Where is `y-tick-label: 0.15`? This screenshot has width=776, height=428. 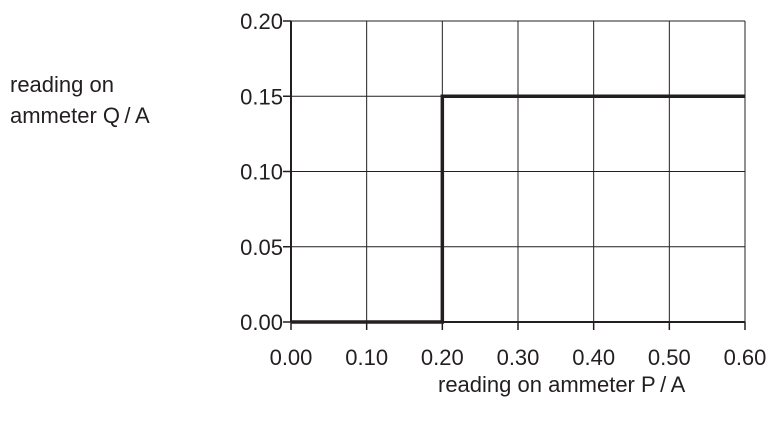
y-tick-label: 0.15 is located at coordinates (261, 96).